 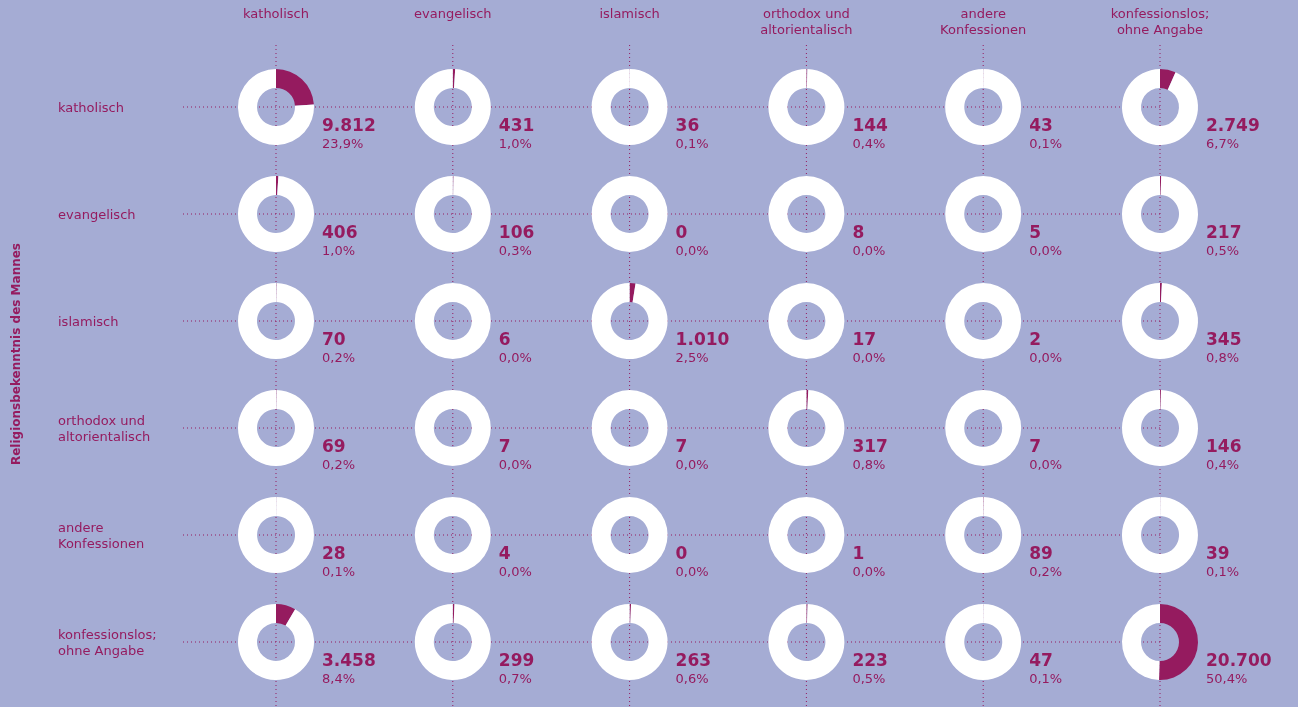 What do you see at coordinates (1224, 232) in the screenshot?
I see `text: 217` at bounding box center [1224, 232].